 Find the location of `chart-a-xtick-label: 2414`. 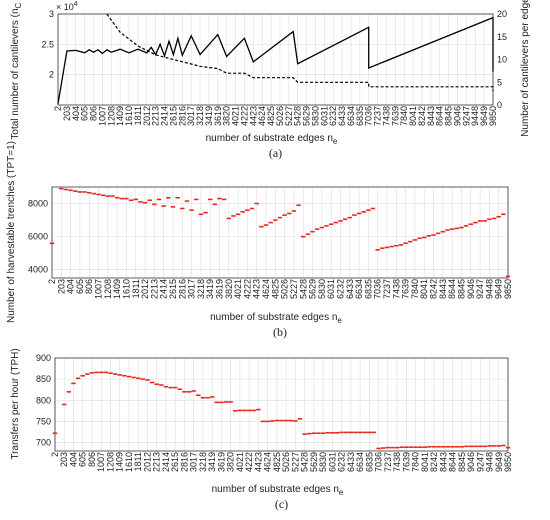

chart-a-xtick-label: 2414 is located at coordinates (165, 116).